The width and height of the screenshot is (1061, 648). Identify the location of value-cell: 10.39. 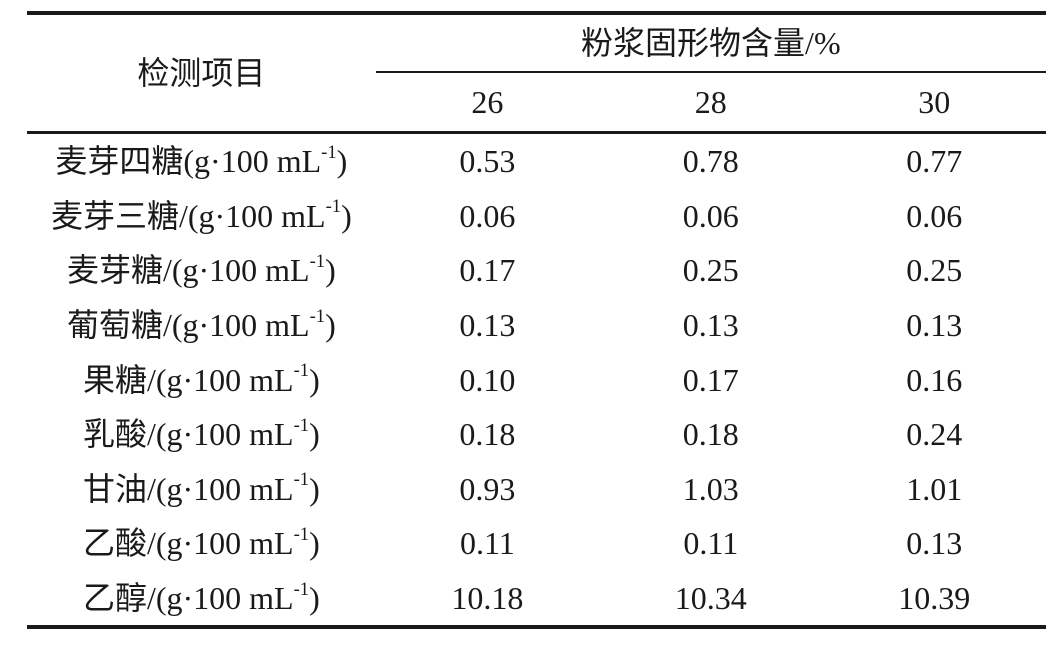
(934, 598).